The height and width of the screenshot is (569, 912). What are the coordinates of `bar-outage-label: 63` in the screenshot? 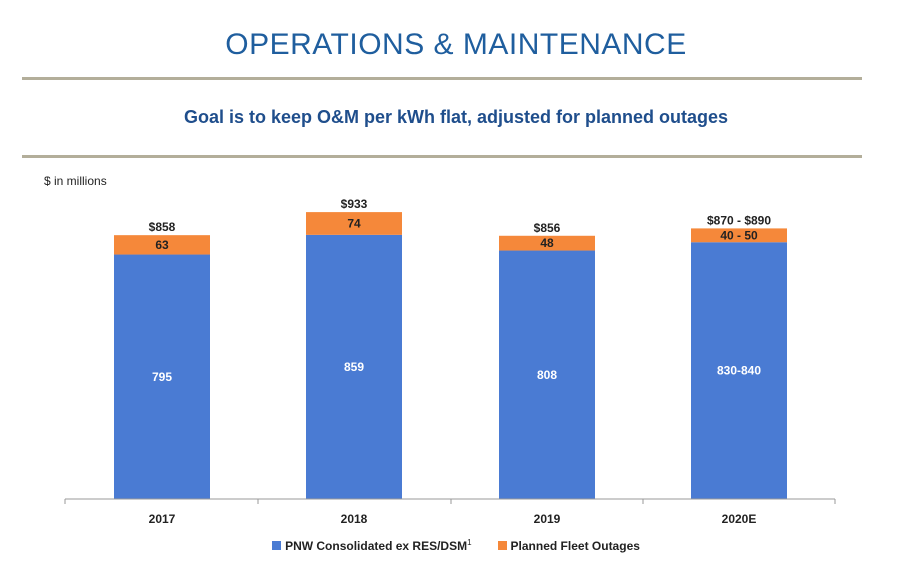 It's located at (162, 245).